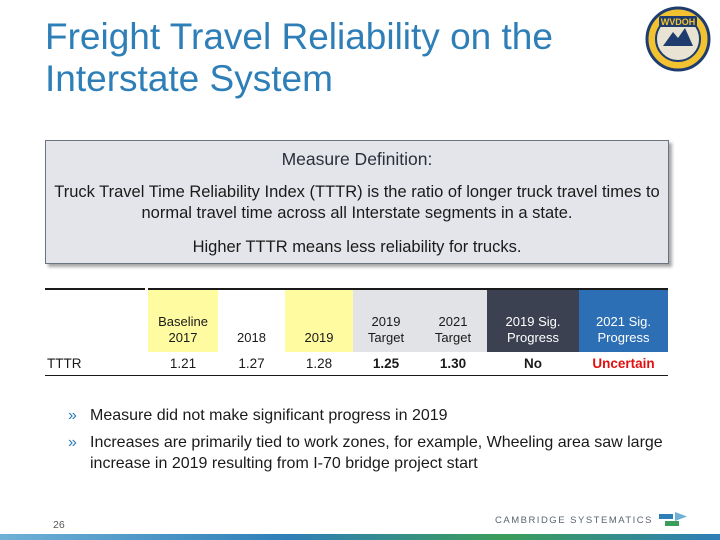 The width and height of the screenshot is (720, 540). Describe the element at coordinates (623, 320) in the screenshot. I see `header-2021-sig-progress: 2021 Sig. Progress` at that location.